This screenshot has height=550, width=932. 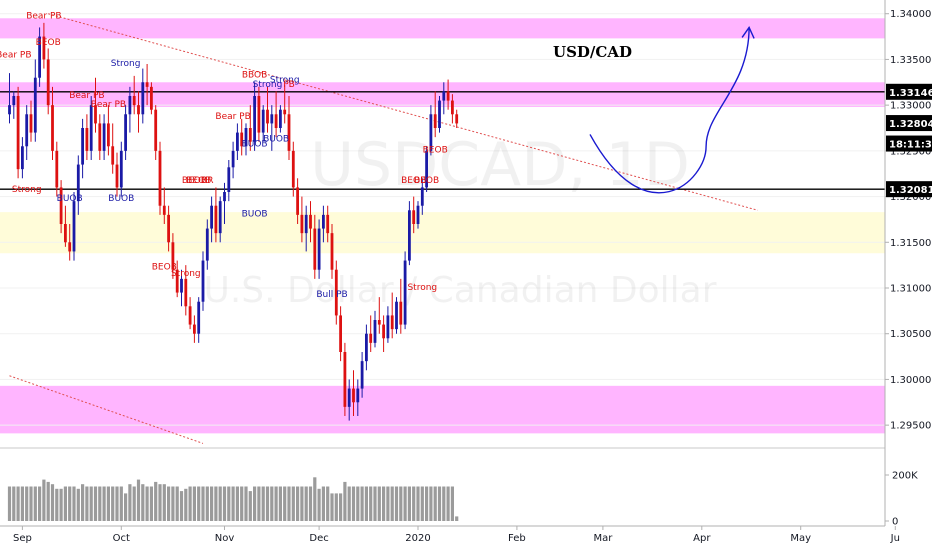 What do you see at coordinates (331, 295) in the screenshot?
I see `signal-label-22: Bull PB` at bounding box center [331, 295].